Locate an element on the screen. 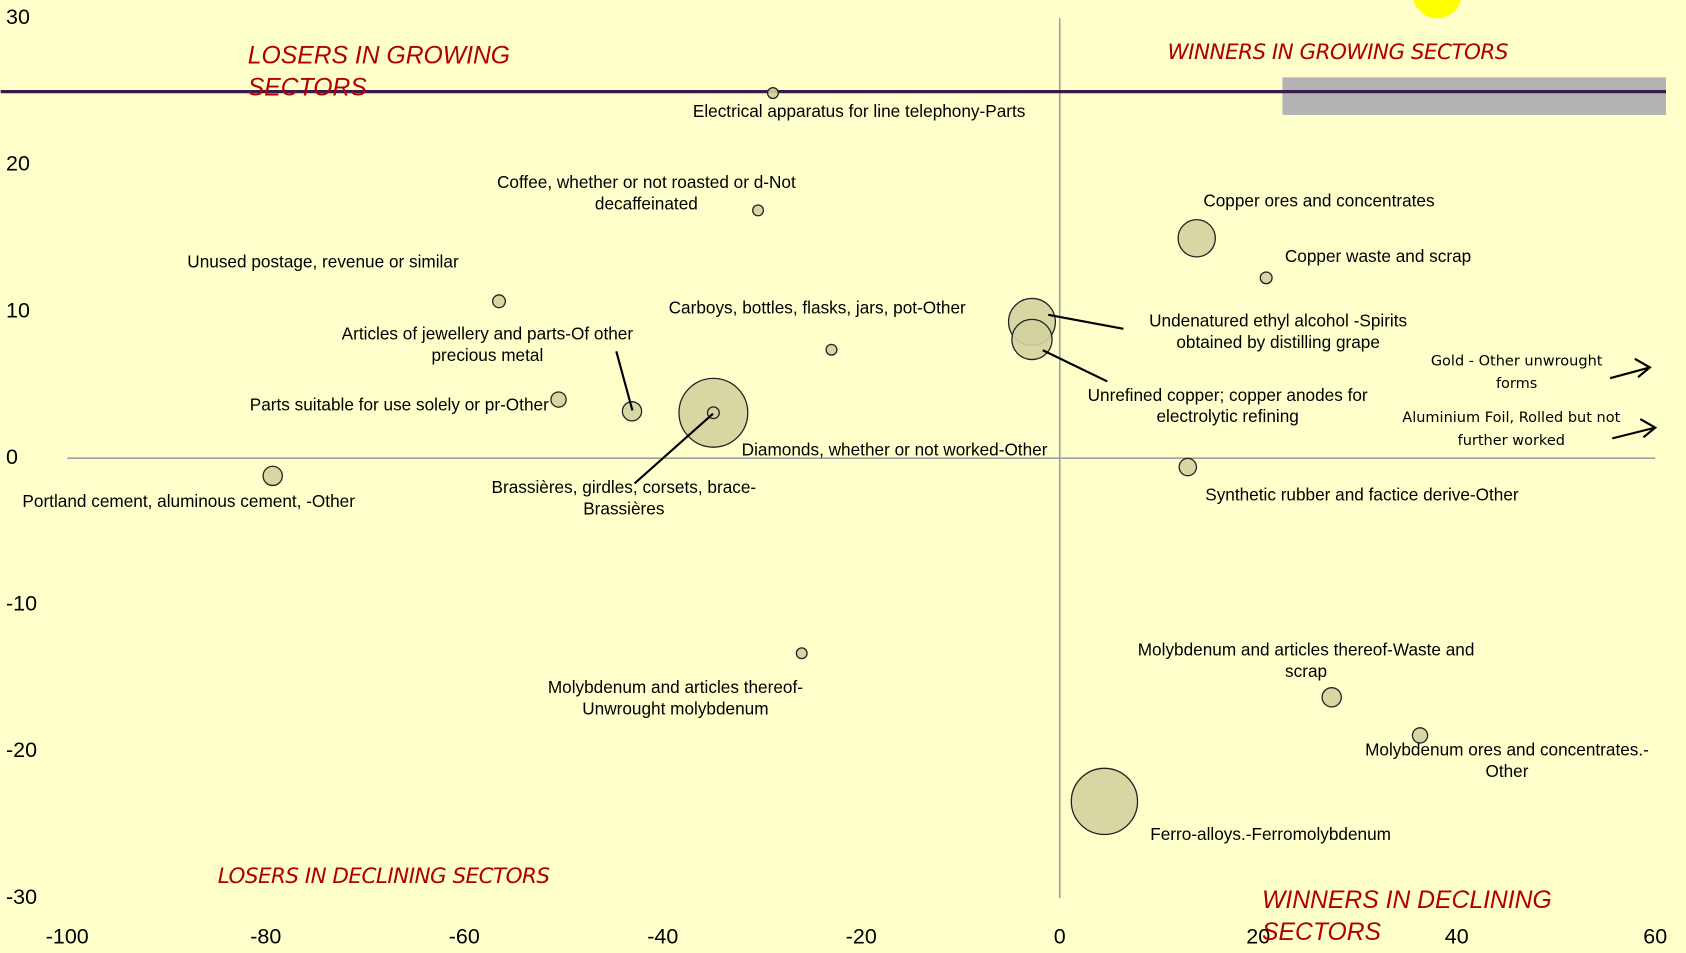  point-label-box: Copper ores and concentrates is located at coordinates (1319, 201).